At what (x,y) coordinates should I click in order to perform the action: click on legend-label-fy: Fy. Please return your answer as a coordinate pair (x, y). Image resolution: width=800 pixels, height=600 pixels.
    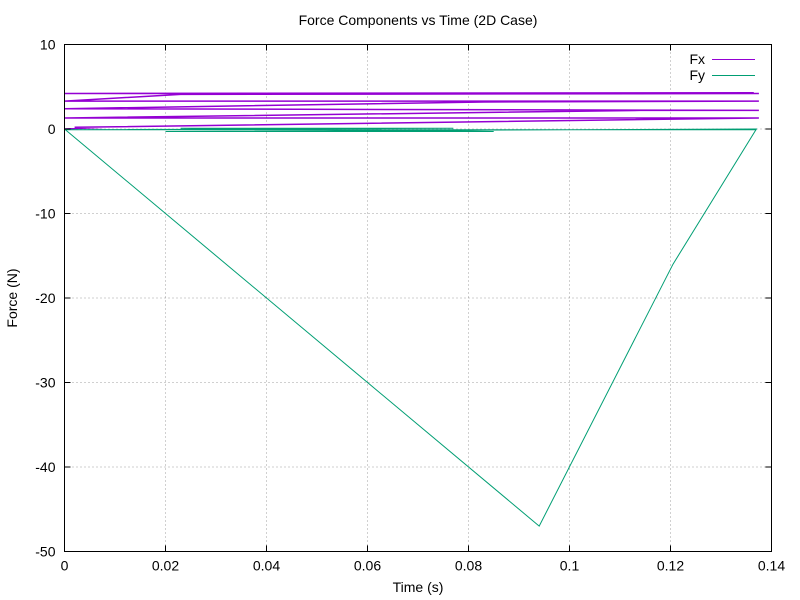
    Looking at the image, I should click on (697, 75).